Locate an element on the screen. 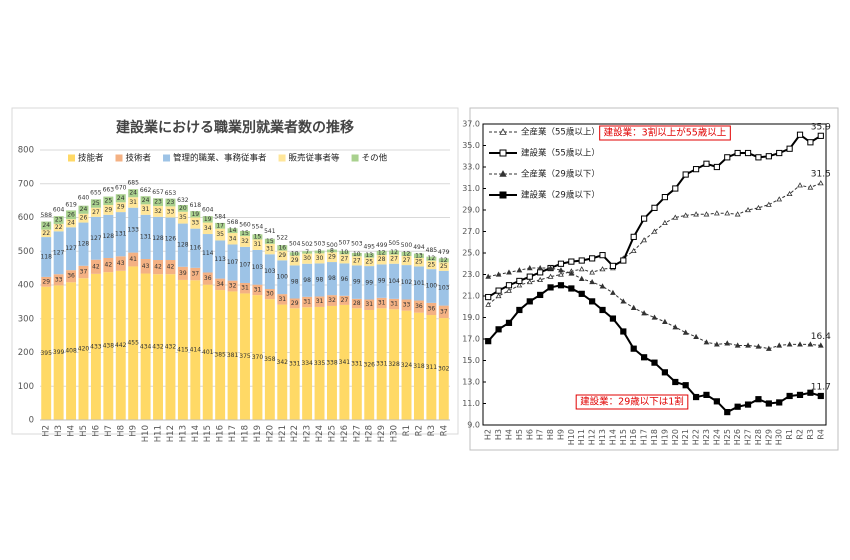  segment-label: 318 is located at coordinates (419, 366).